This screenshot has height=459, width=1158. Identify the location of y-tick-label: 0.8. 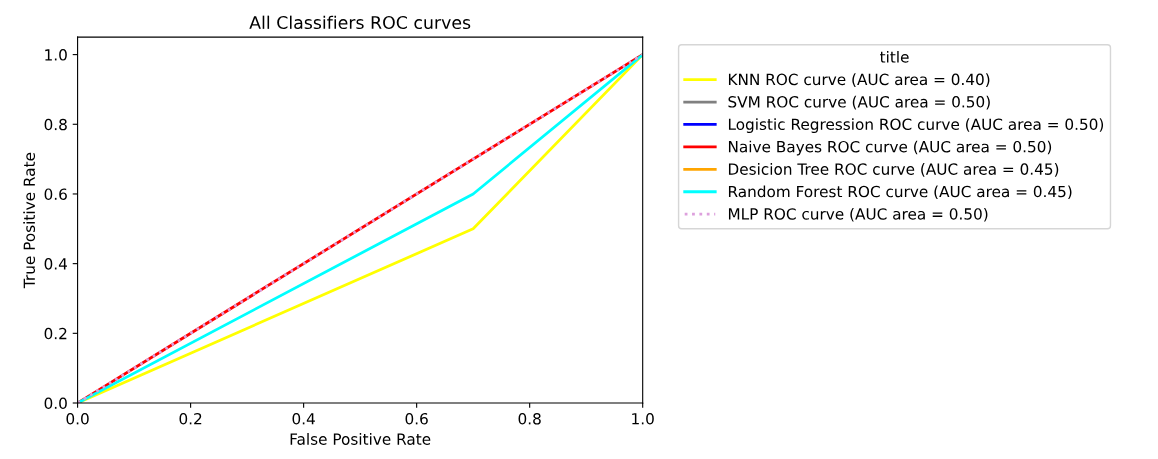
(55, 124).